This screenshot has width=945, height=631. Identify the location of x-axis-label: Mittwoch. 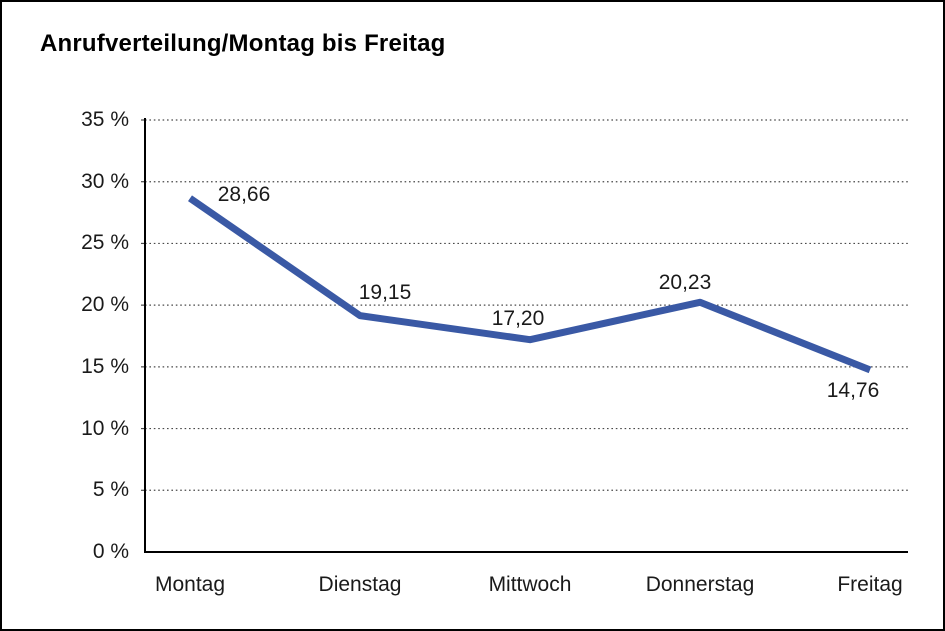
(530, 584).